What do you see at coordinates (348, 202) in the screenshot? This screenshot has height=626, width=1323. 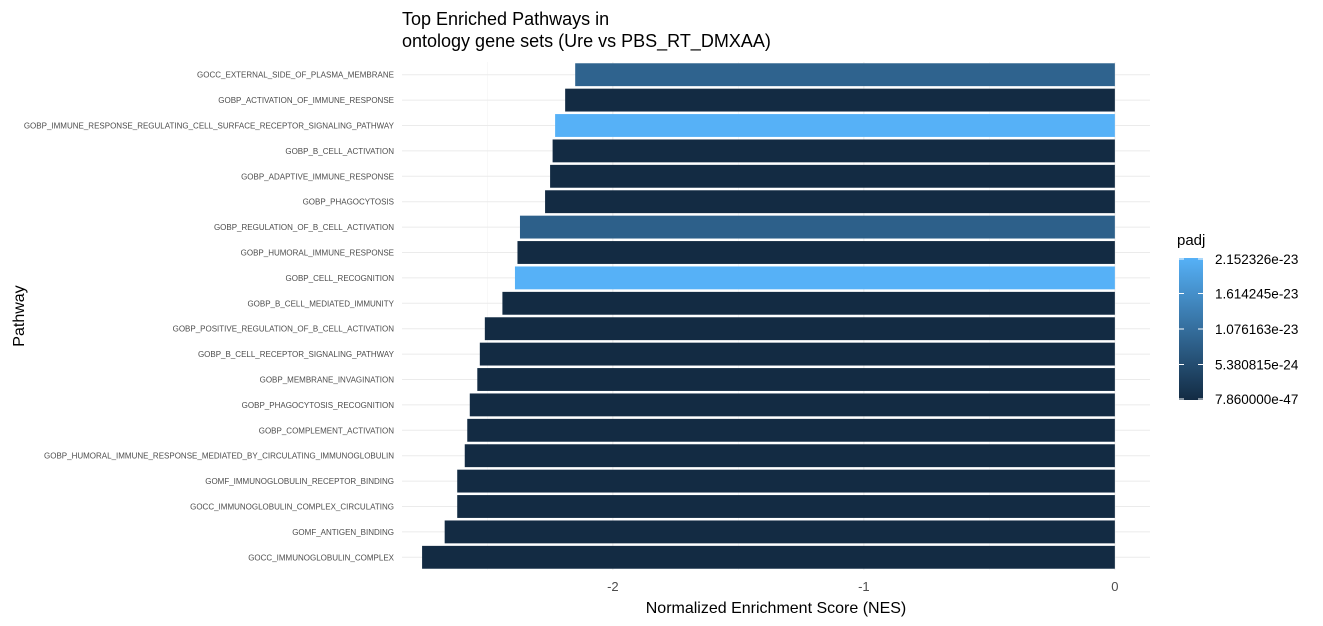 I see `y-tick-label: GOBP_PHAGOCYTOSIS` at bounding box center [348, 202].